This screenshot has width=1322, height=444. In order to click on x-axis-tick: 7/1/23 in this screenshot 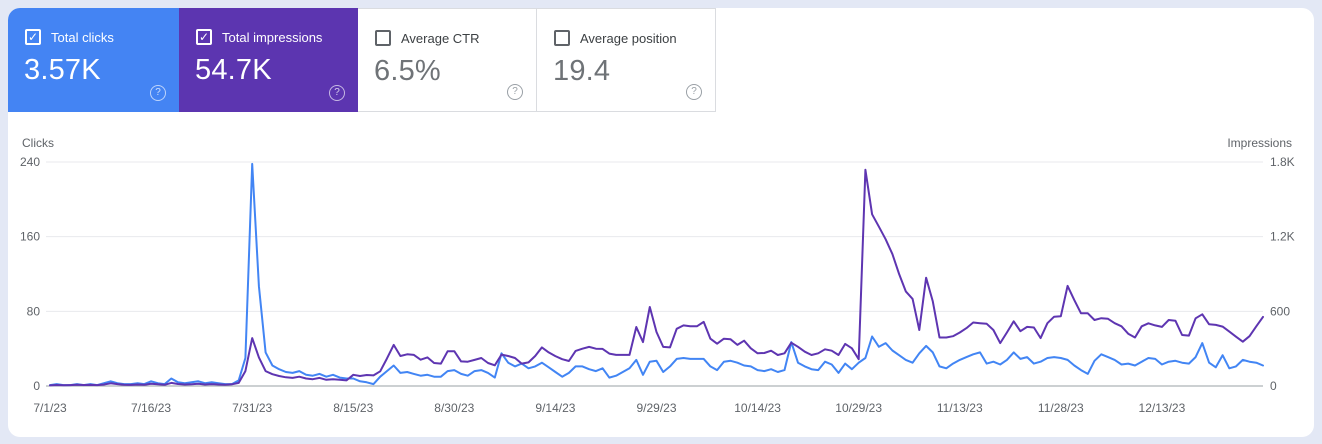, I will do `click(50, 408)`.